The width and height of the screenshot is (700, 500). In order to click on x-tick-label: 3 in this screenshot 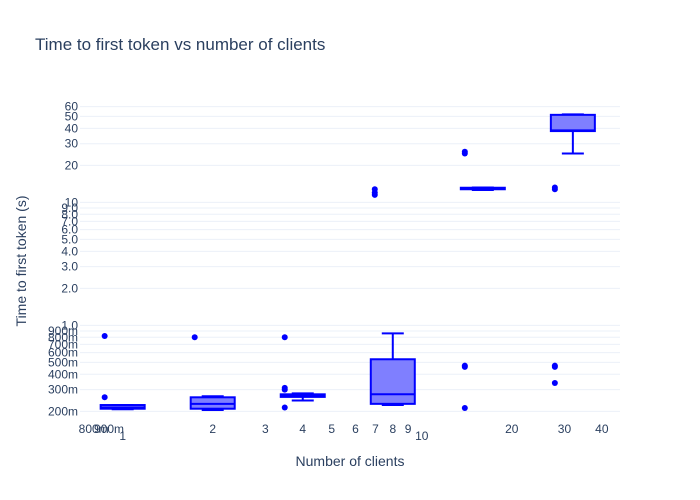, I will do `click(265, 429)`.